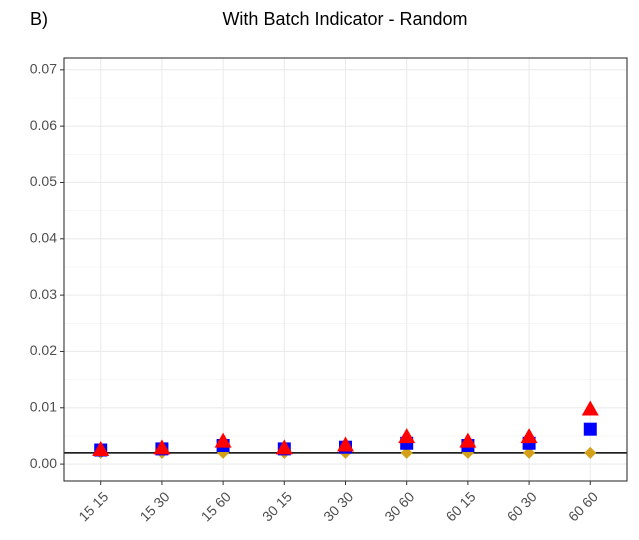 The height and width of the screenshot is (540, 639). I want to click on y-tick-label: 0.04, so click(43, 238).